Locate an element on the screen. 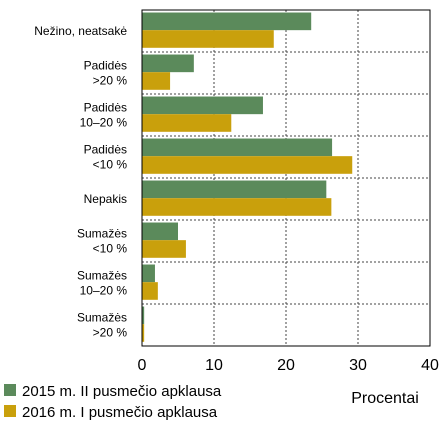 Image resolution: width=445 pixels, height=430 pixels. y-tick-label: Nežino, neatsakė is located at coordinates (80, 31).